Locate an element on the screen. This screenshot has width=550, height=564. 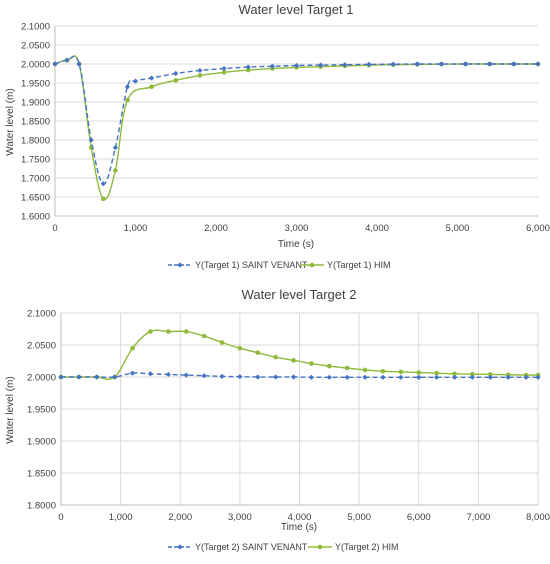
x-axis-label: Time (s) is located at coordinates (296, 244).